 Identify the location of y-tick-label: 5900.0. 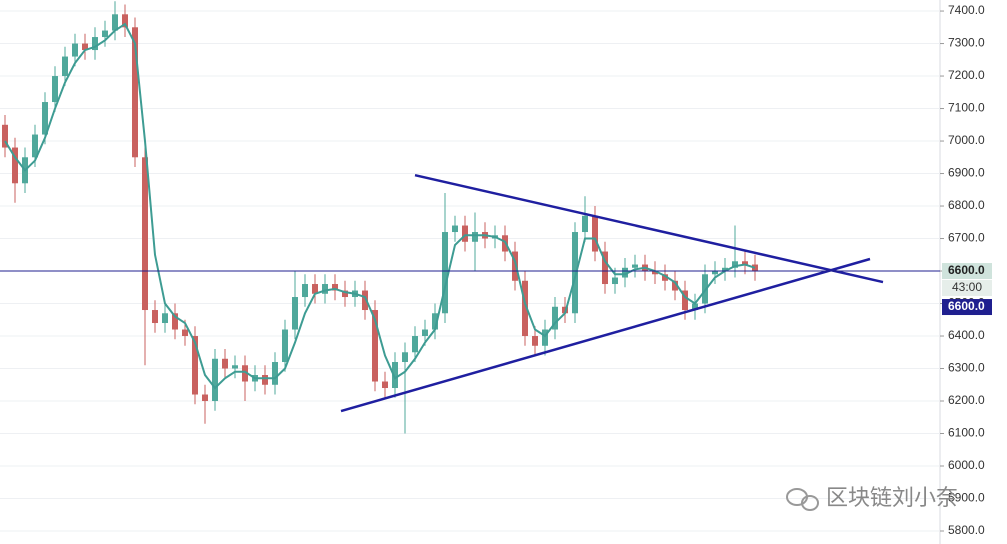
(966, 498).